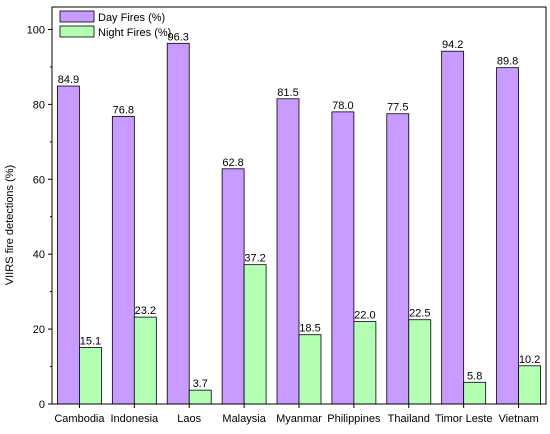  Describe the element at coordinates (42, 405) in the screenshot. I see `y-tick-label: 0` at that location.